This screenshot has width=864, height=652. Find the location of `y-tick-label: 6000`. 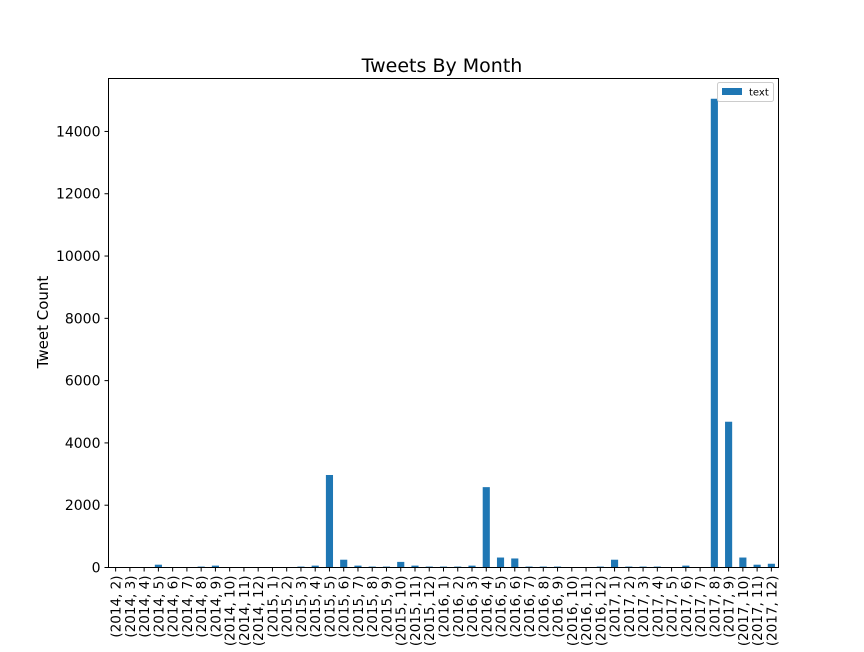

y-tick-label: 6000 is located at coordinates (83, 382).